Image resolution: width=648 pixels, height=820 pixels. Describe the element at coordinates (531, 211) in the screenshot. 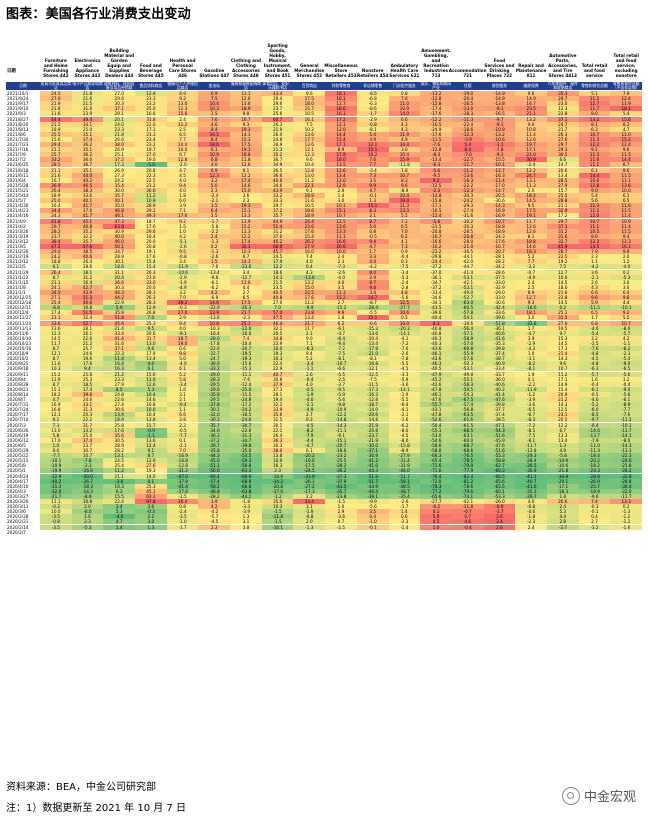

I see `heatmap-cell: 17.5` at that location.